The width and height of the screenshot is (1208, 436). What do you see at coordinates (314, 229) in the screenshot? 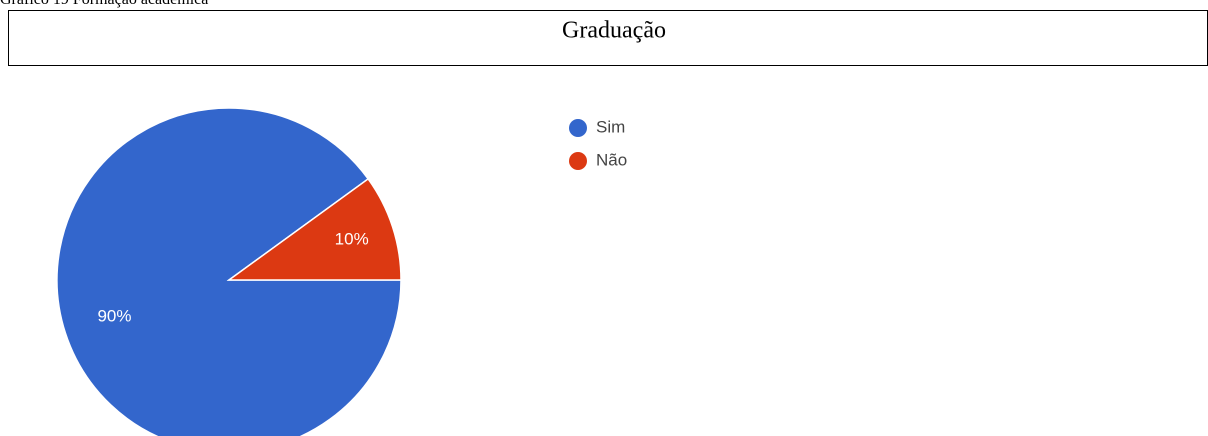
I see `pie-slice` at bounding box center [314, 229].